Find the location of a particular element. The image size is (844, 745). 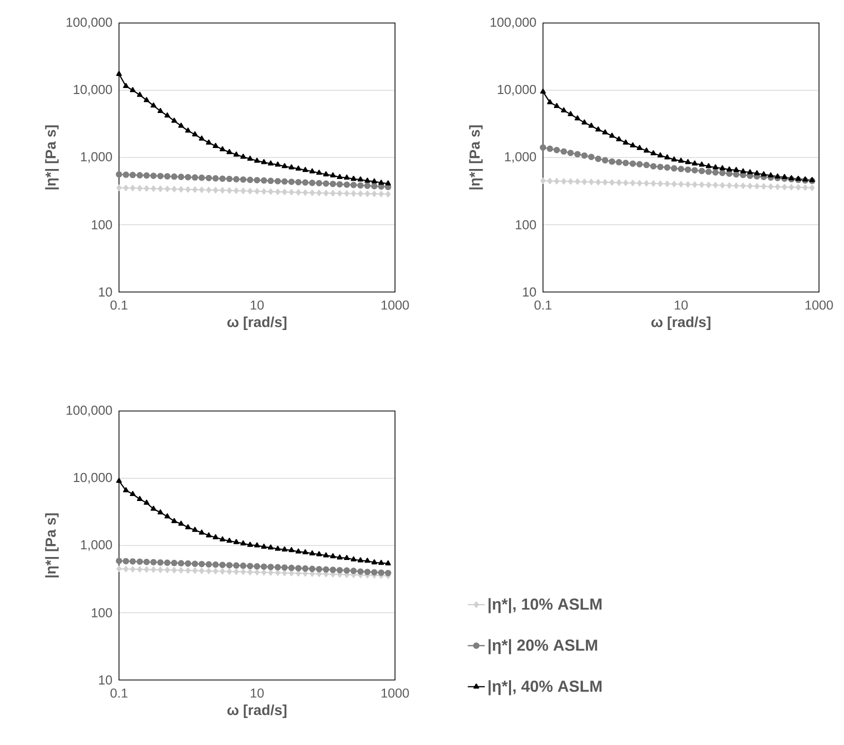

legend-label: |η*| 20% ASLM is located at coordinates (543, 646).